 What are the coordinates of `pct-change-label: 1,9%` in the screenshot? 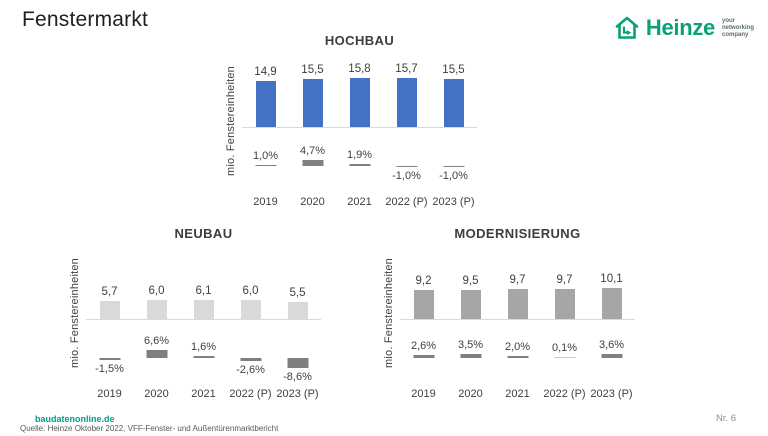 It's located at (359, 155).